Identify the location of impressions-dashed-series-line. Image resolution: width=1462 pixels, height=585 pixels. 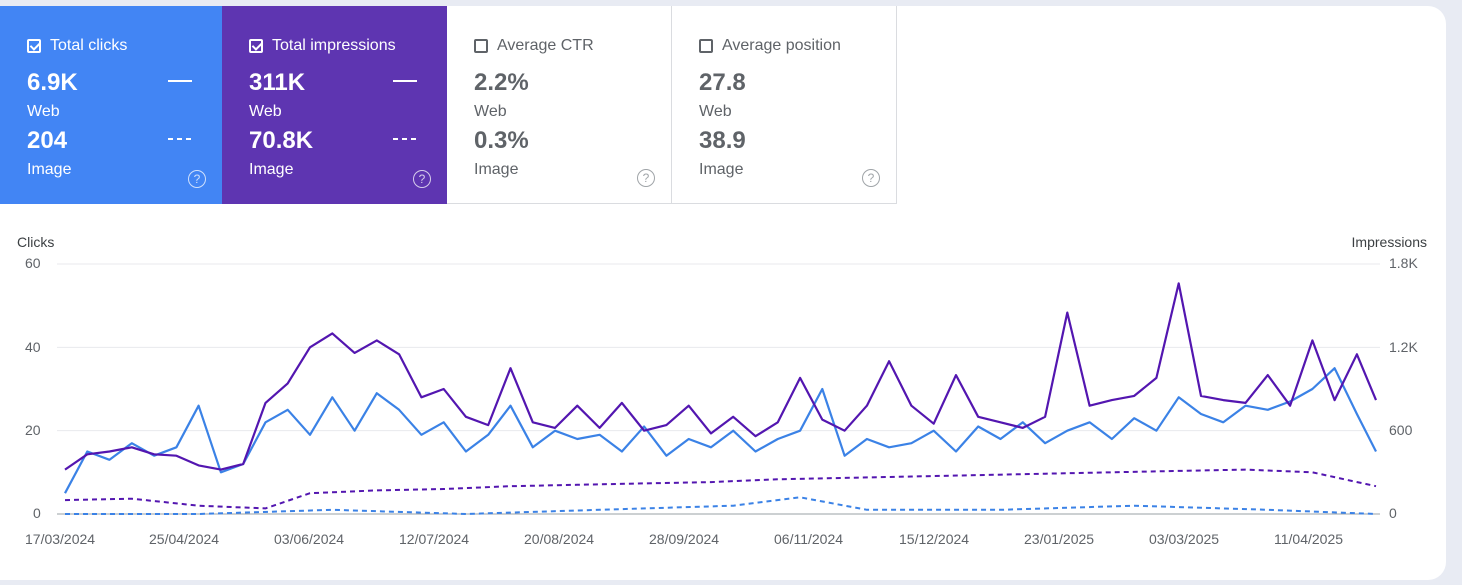
(720, 489).